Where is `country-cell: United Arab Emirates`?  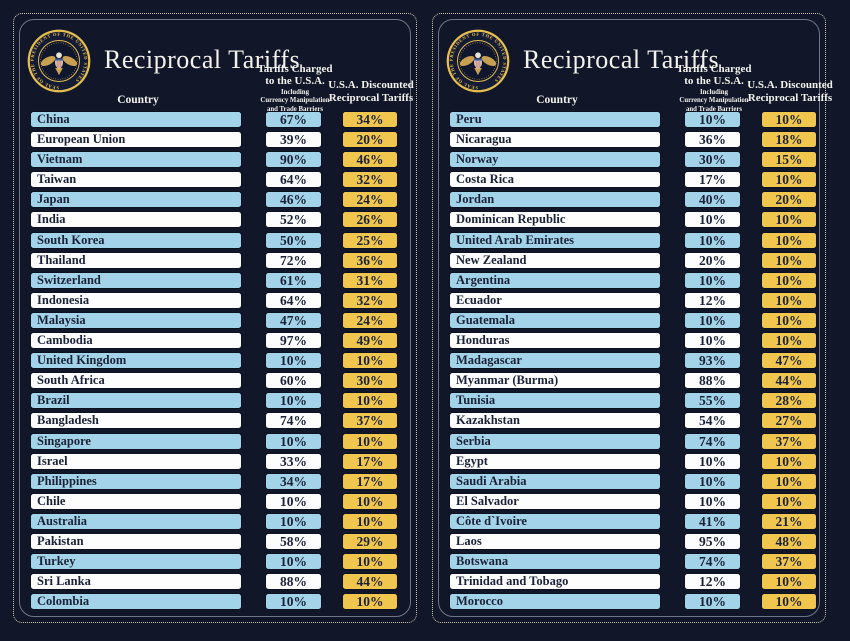
country-cell: United Arab Emirates is located at coordinates (555, 240).